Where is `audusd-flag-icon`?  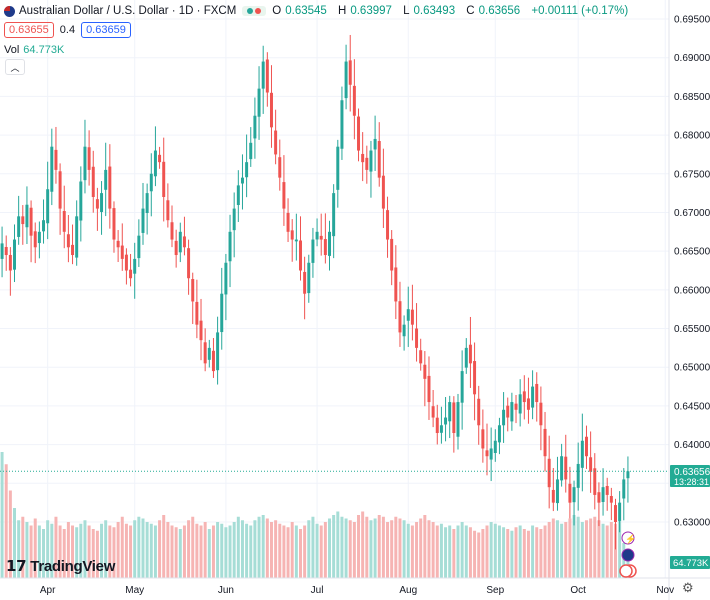
audusd-flag-icon is located at coordinates (9, 11).